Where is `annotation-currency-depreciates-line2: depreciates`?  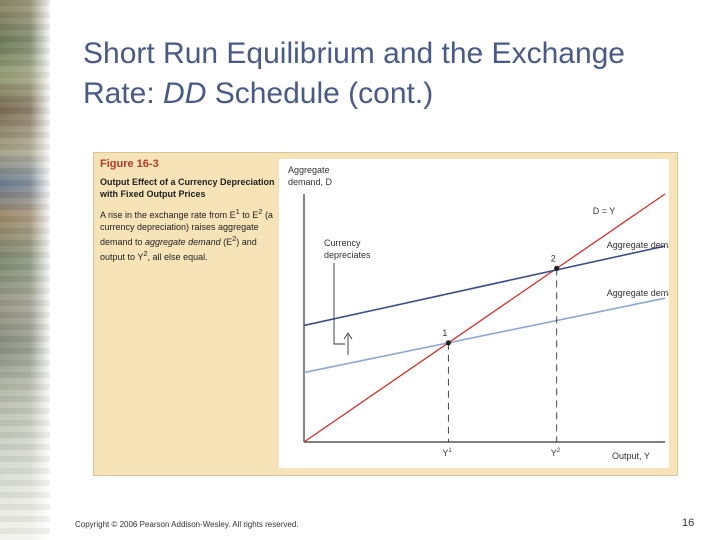 annotation-currency-depreciates-line2: depreciates is located at coordinates (347, 255).